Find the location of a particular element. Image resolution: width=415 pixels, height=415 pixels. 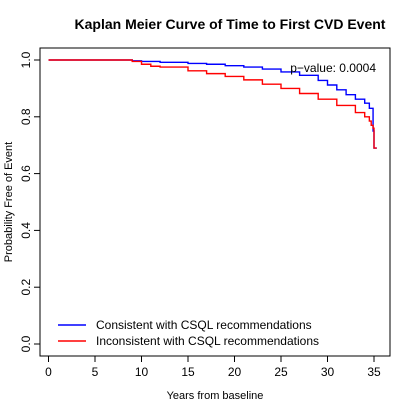

y-tick-label: 0.8 is located at coordinates (26, 116).